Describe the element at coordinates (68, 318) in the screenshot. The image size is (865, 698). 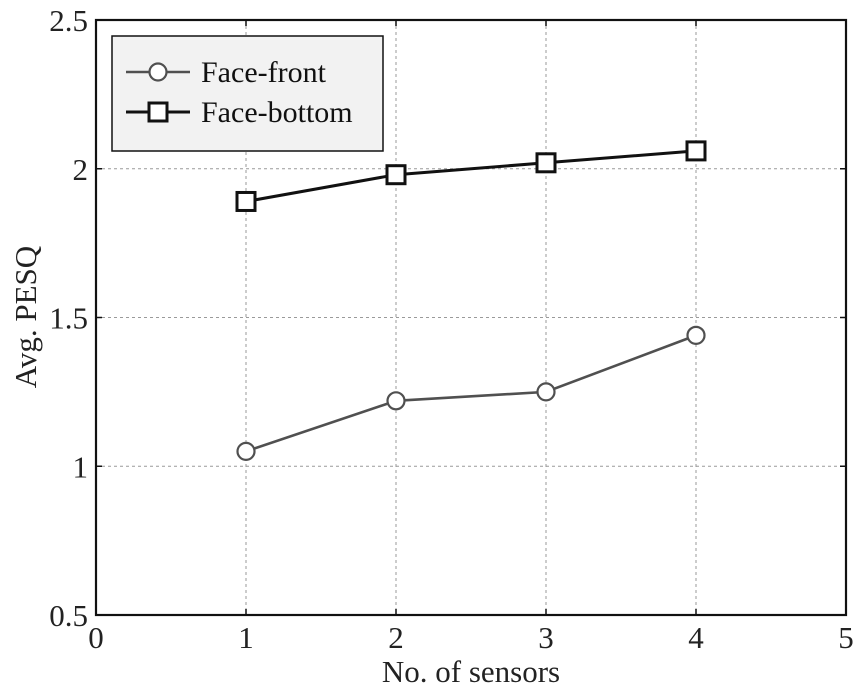
I see `y-tick-label: 1.5` at that location.